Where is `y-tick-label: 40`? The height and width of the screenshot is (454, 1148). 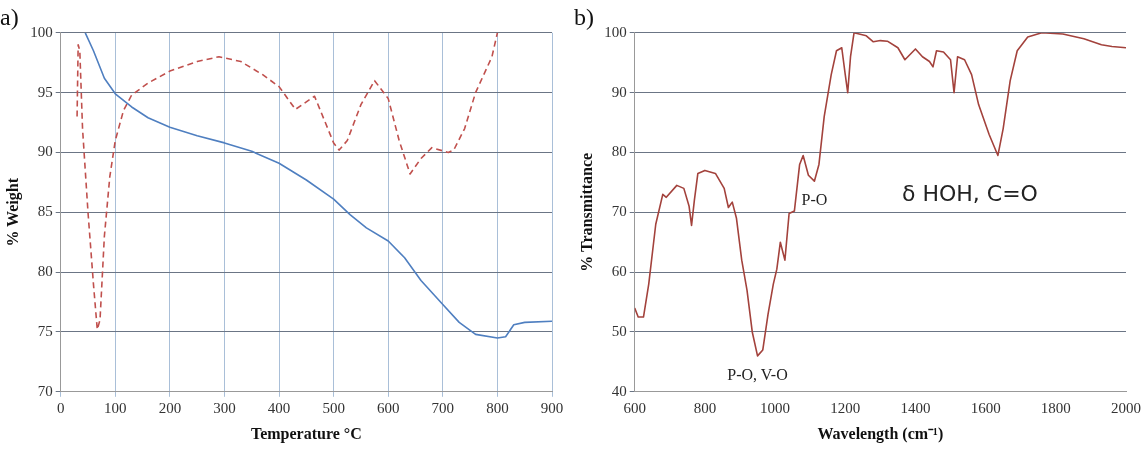
y-tick-label: 40 is located at coordinates (619, 390).